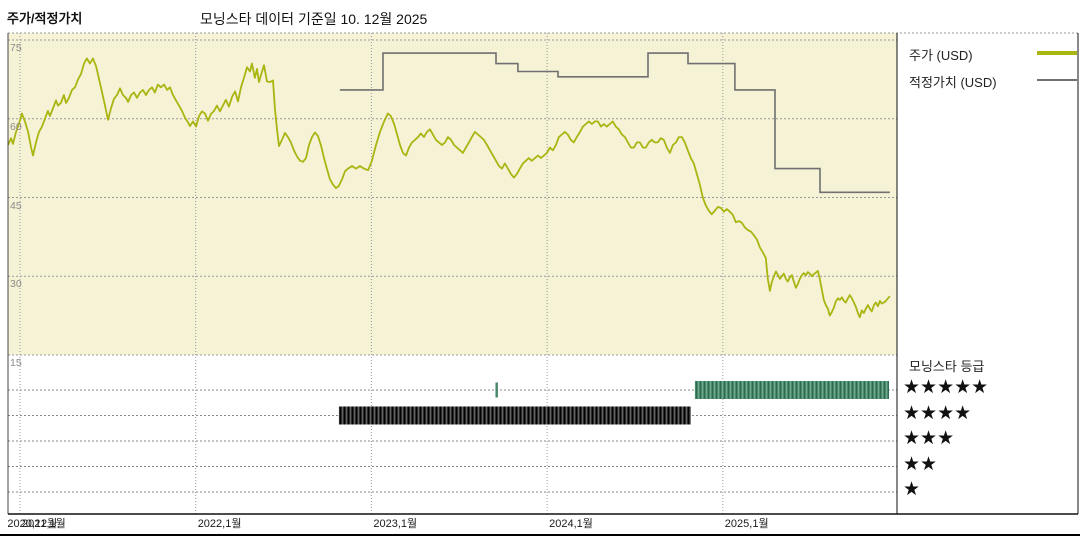 The image size is (1080, 540). What do you see at coordinates (953, 82) in the screenshot?
I see `legend-fair-value-label: 적정가치 (USD)` at bounding box center [953, 82].